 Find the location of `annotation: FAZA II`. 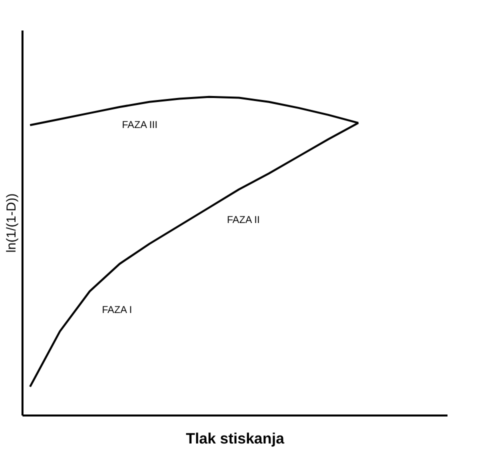

annotation: FAZA II is located at coordinates (243, 220).